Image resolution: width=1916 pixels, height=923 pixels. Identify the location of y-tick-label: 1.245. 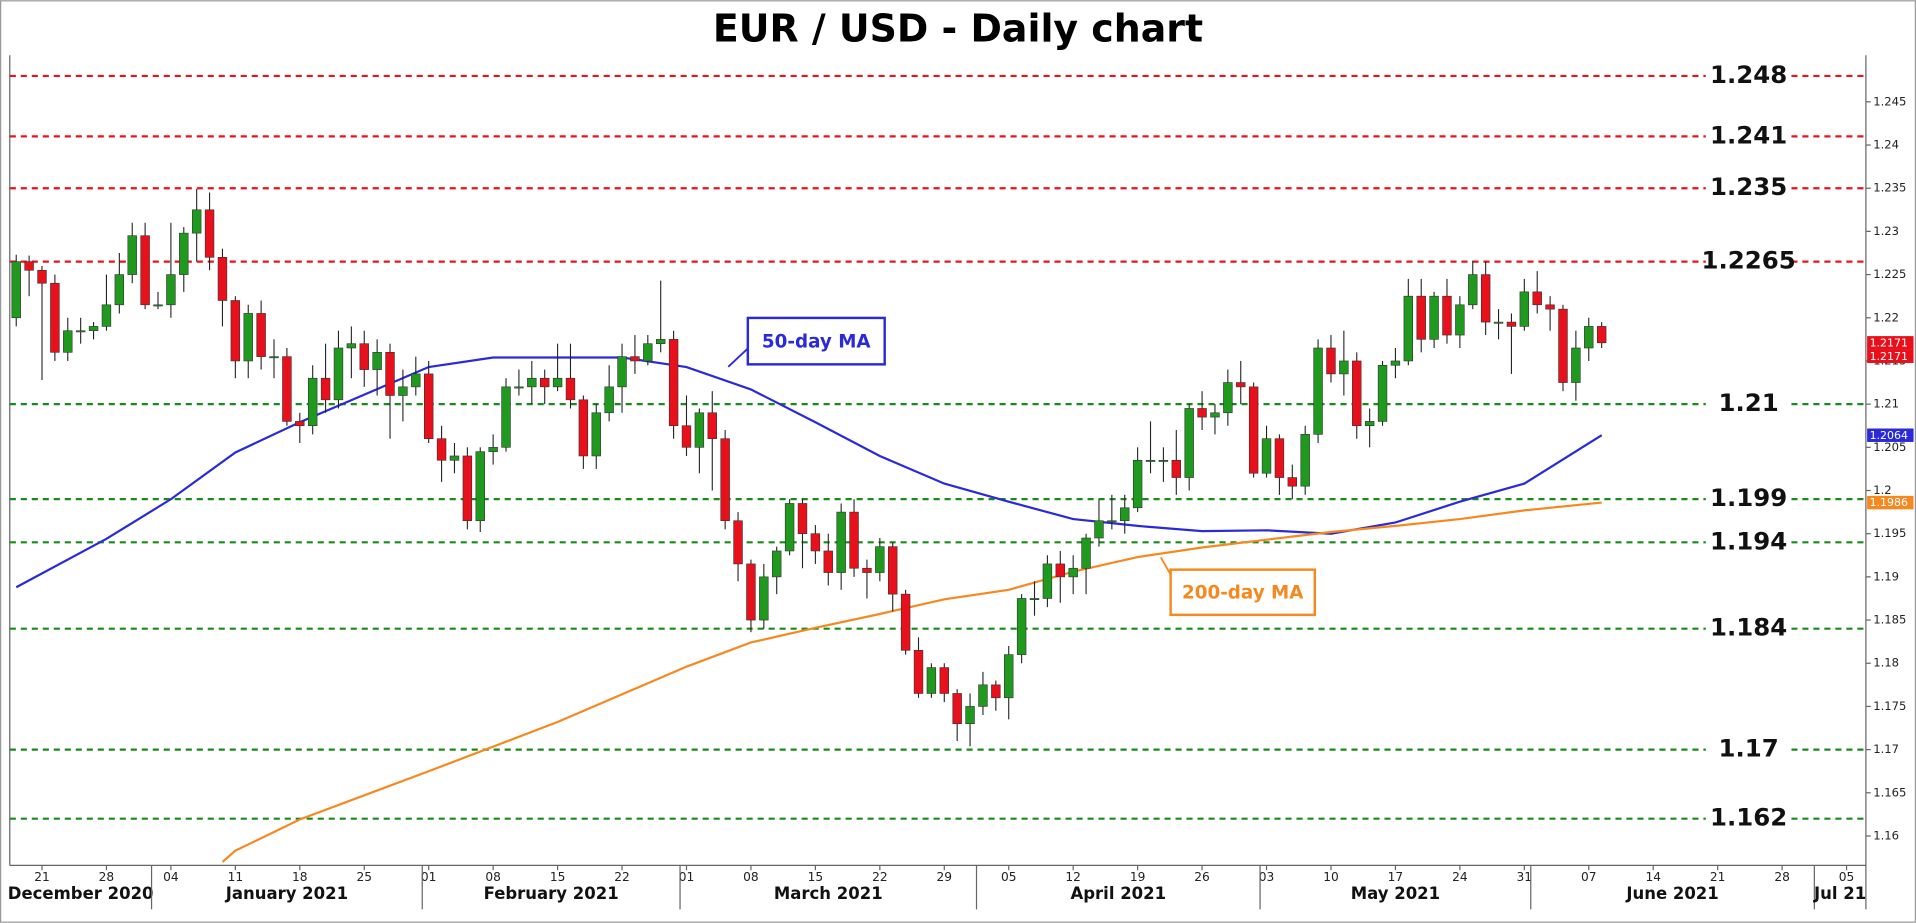
(1889, 101).